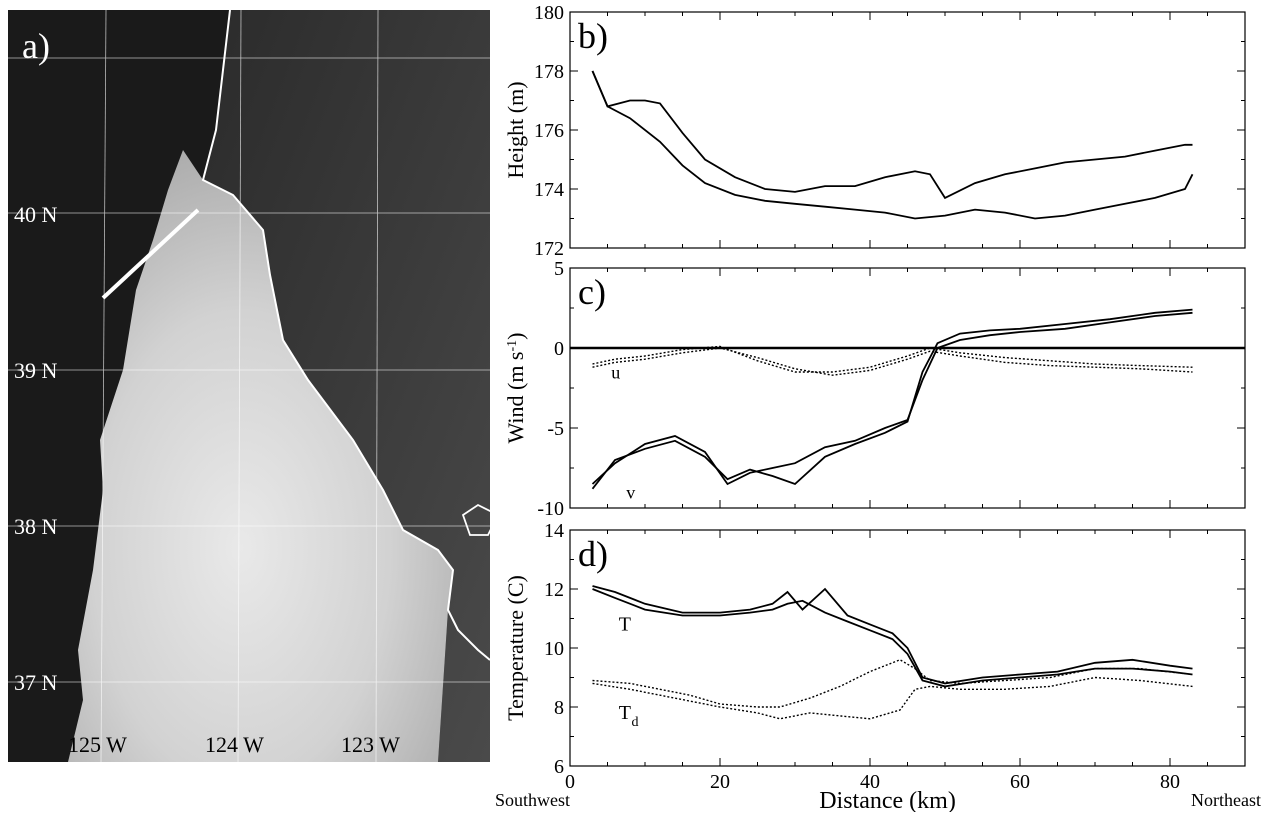  What do you see at coordinates (870, 782) in the screenshot?
I see `x-tick-label: 40` at bounding box center [870, 782].